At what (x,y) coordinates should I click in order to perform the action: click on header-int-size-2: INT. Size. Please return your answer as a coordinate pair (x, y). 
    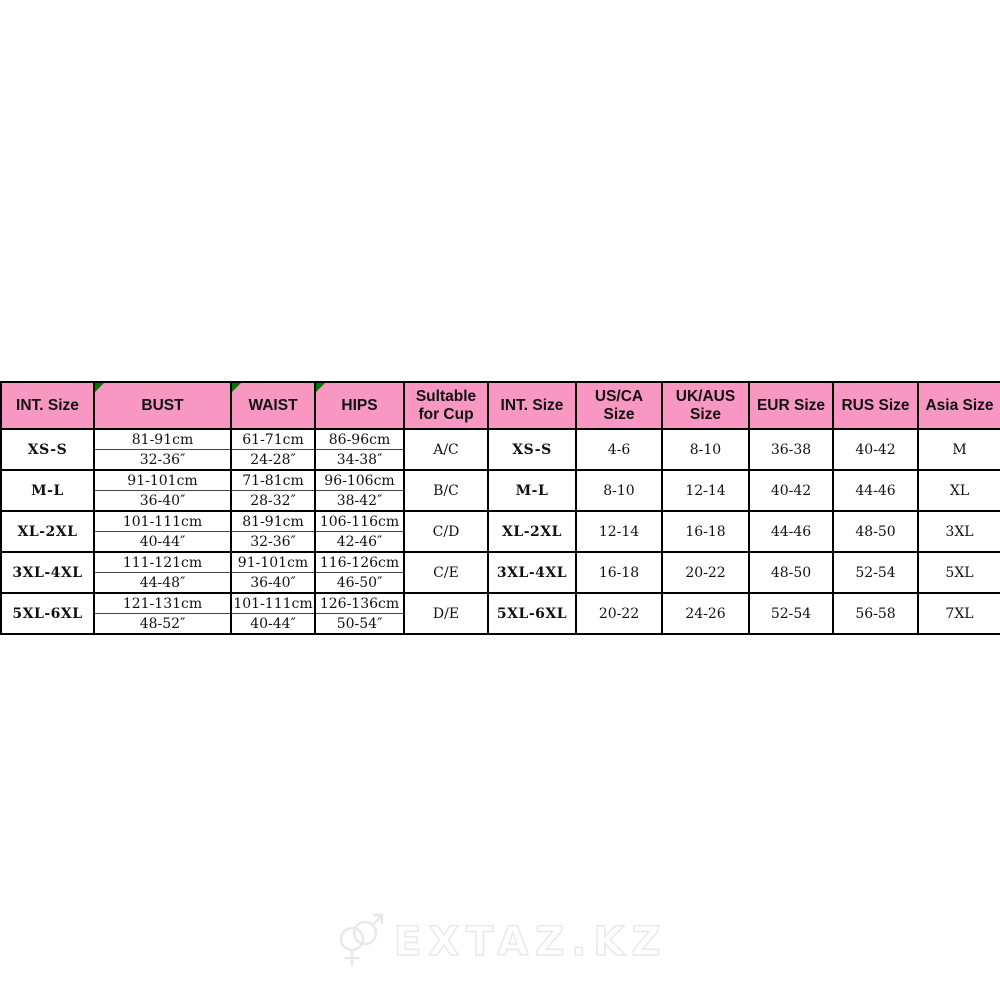
    Looking at the image, I should click on (532, 405).